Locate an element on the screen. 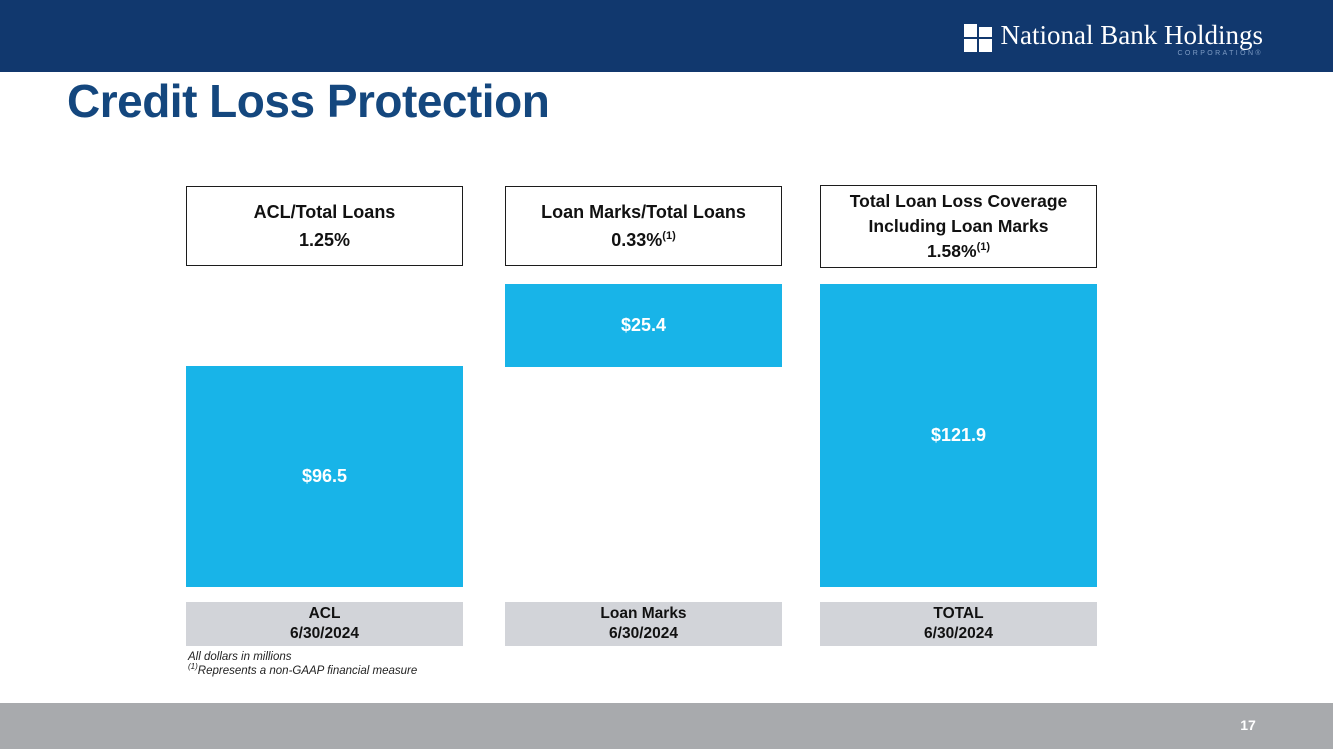  metric-label: Total Loan Loss Coverage is located at coordinates (958, 201).